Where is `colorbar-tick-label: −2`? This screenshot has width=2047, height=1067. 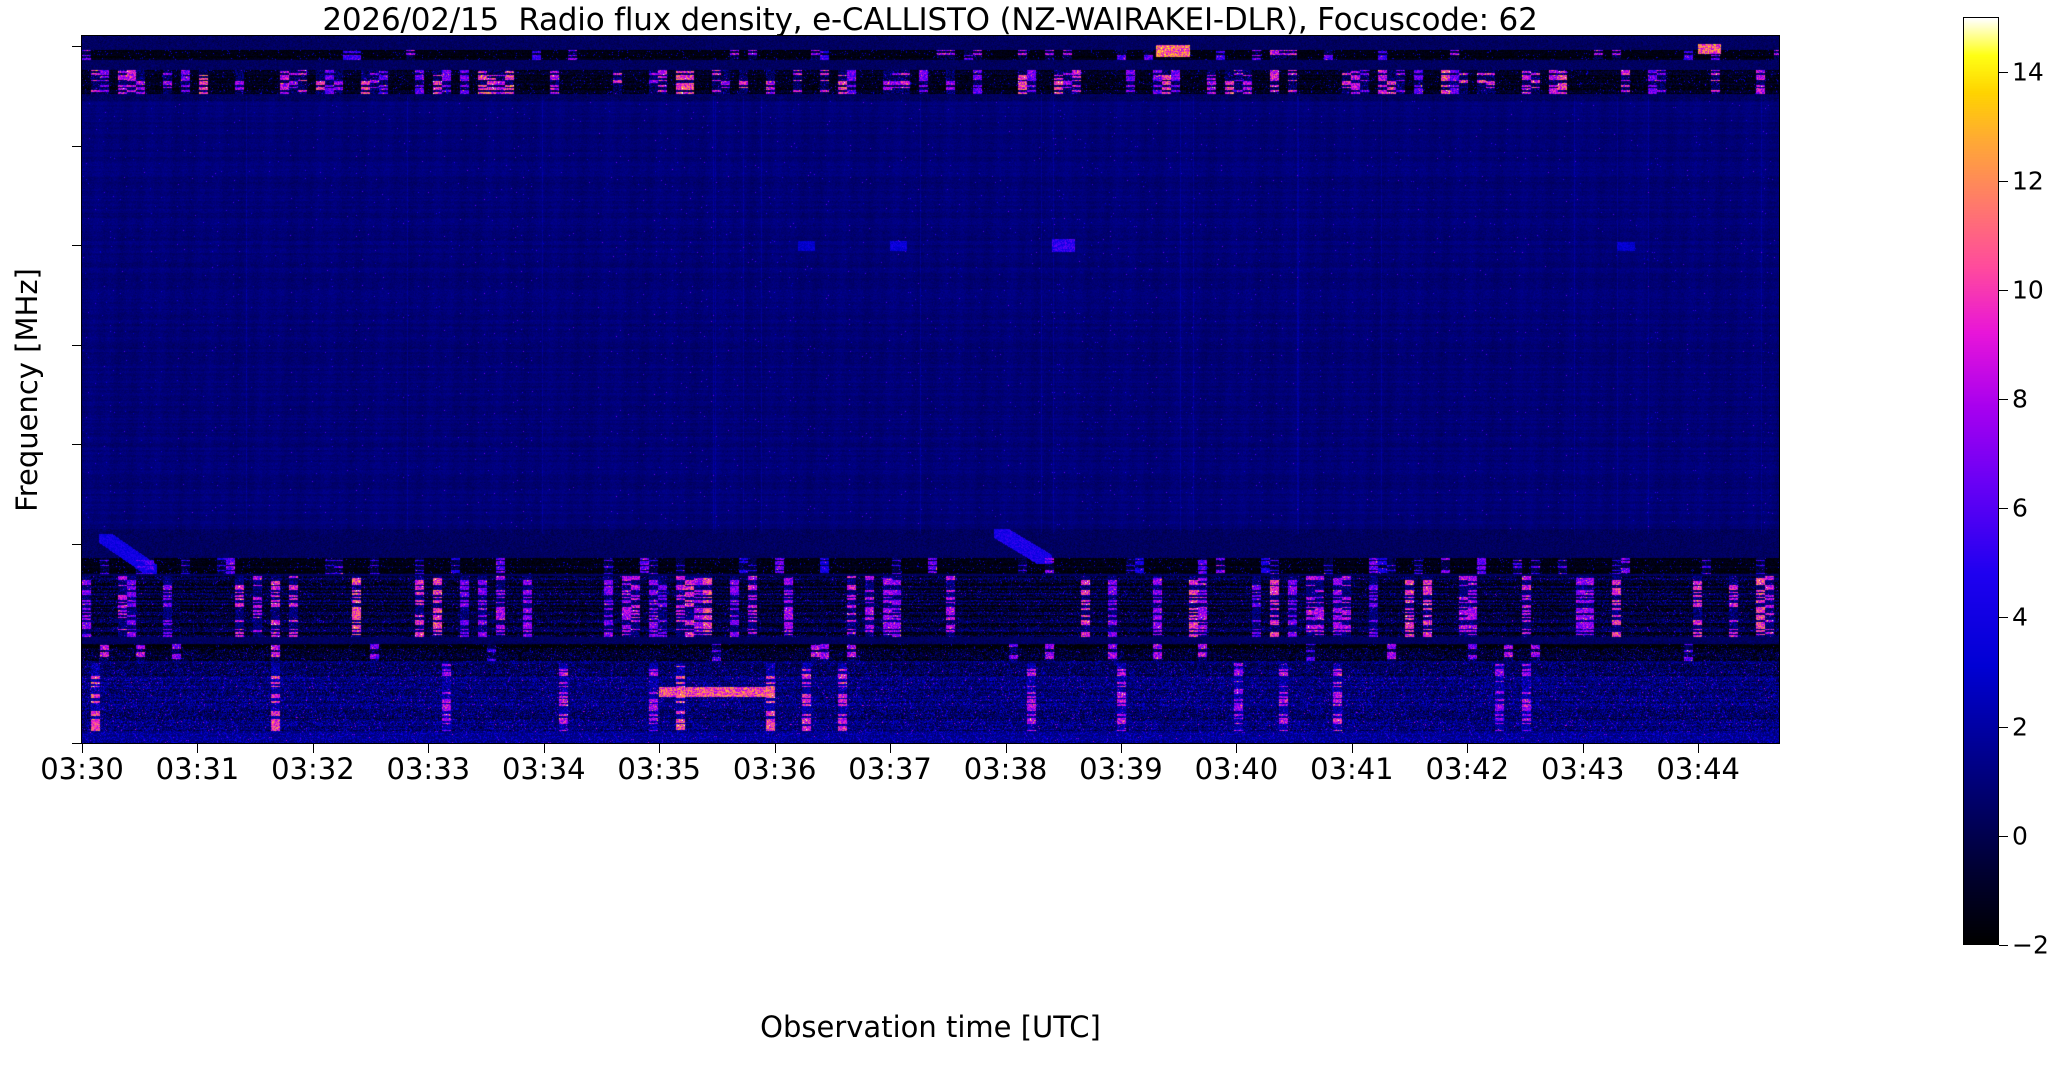
colorbar-tick-label: −2 is located at coordinates (2029, 945).